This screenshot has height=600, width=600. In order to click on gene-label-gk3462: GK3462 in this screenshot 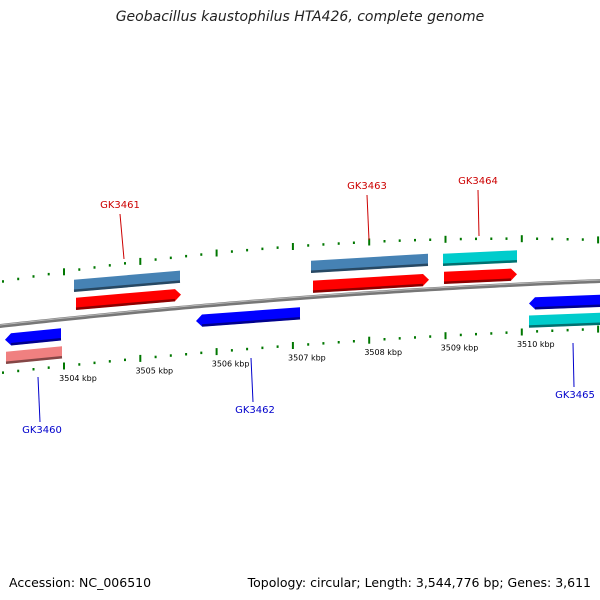, I will do `click(255, 410)`.